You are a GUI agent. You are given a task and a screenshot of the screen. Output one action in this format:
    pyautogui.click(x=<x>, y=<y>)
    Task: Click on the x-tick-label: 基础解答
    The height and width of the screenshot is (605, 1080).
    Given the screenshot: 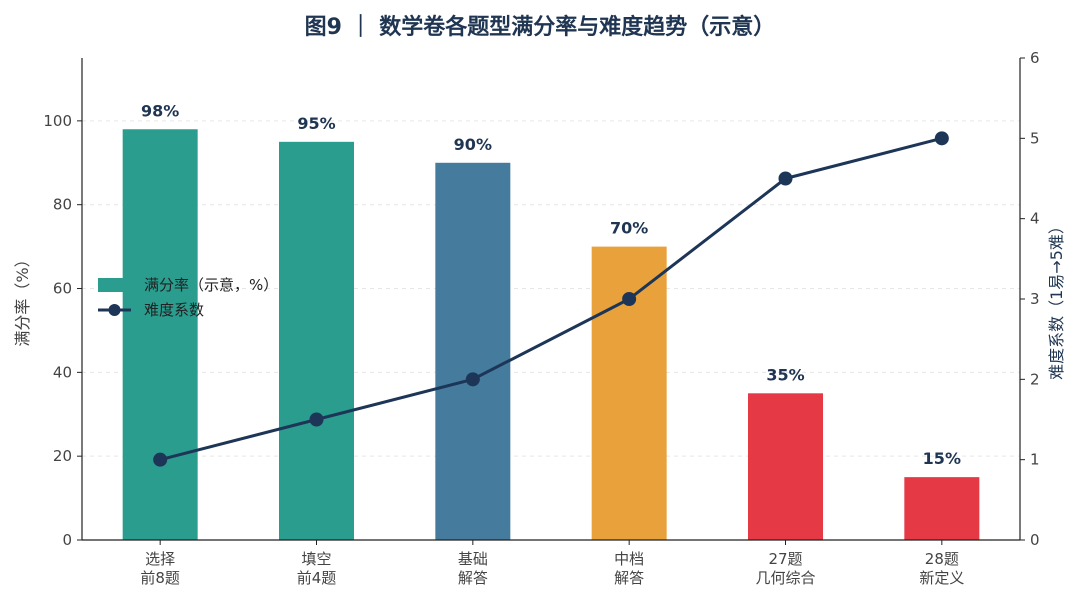 What is the action you would take?
    pyautogui.click(x=473, y=568)
    